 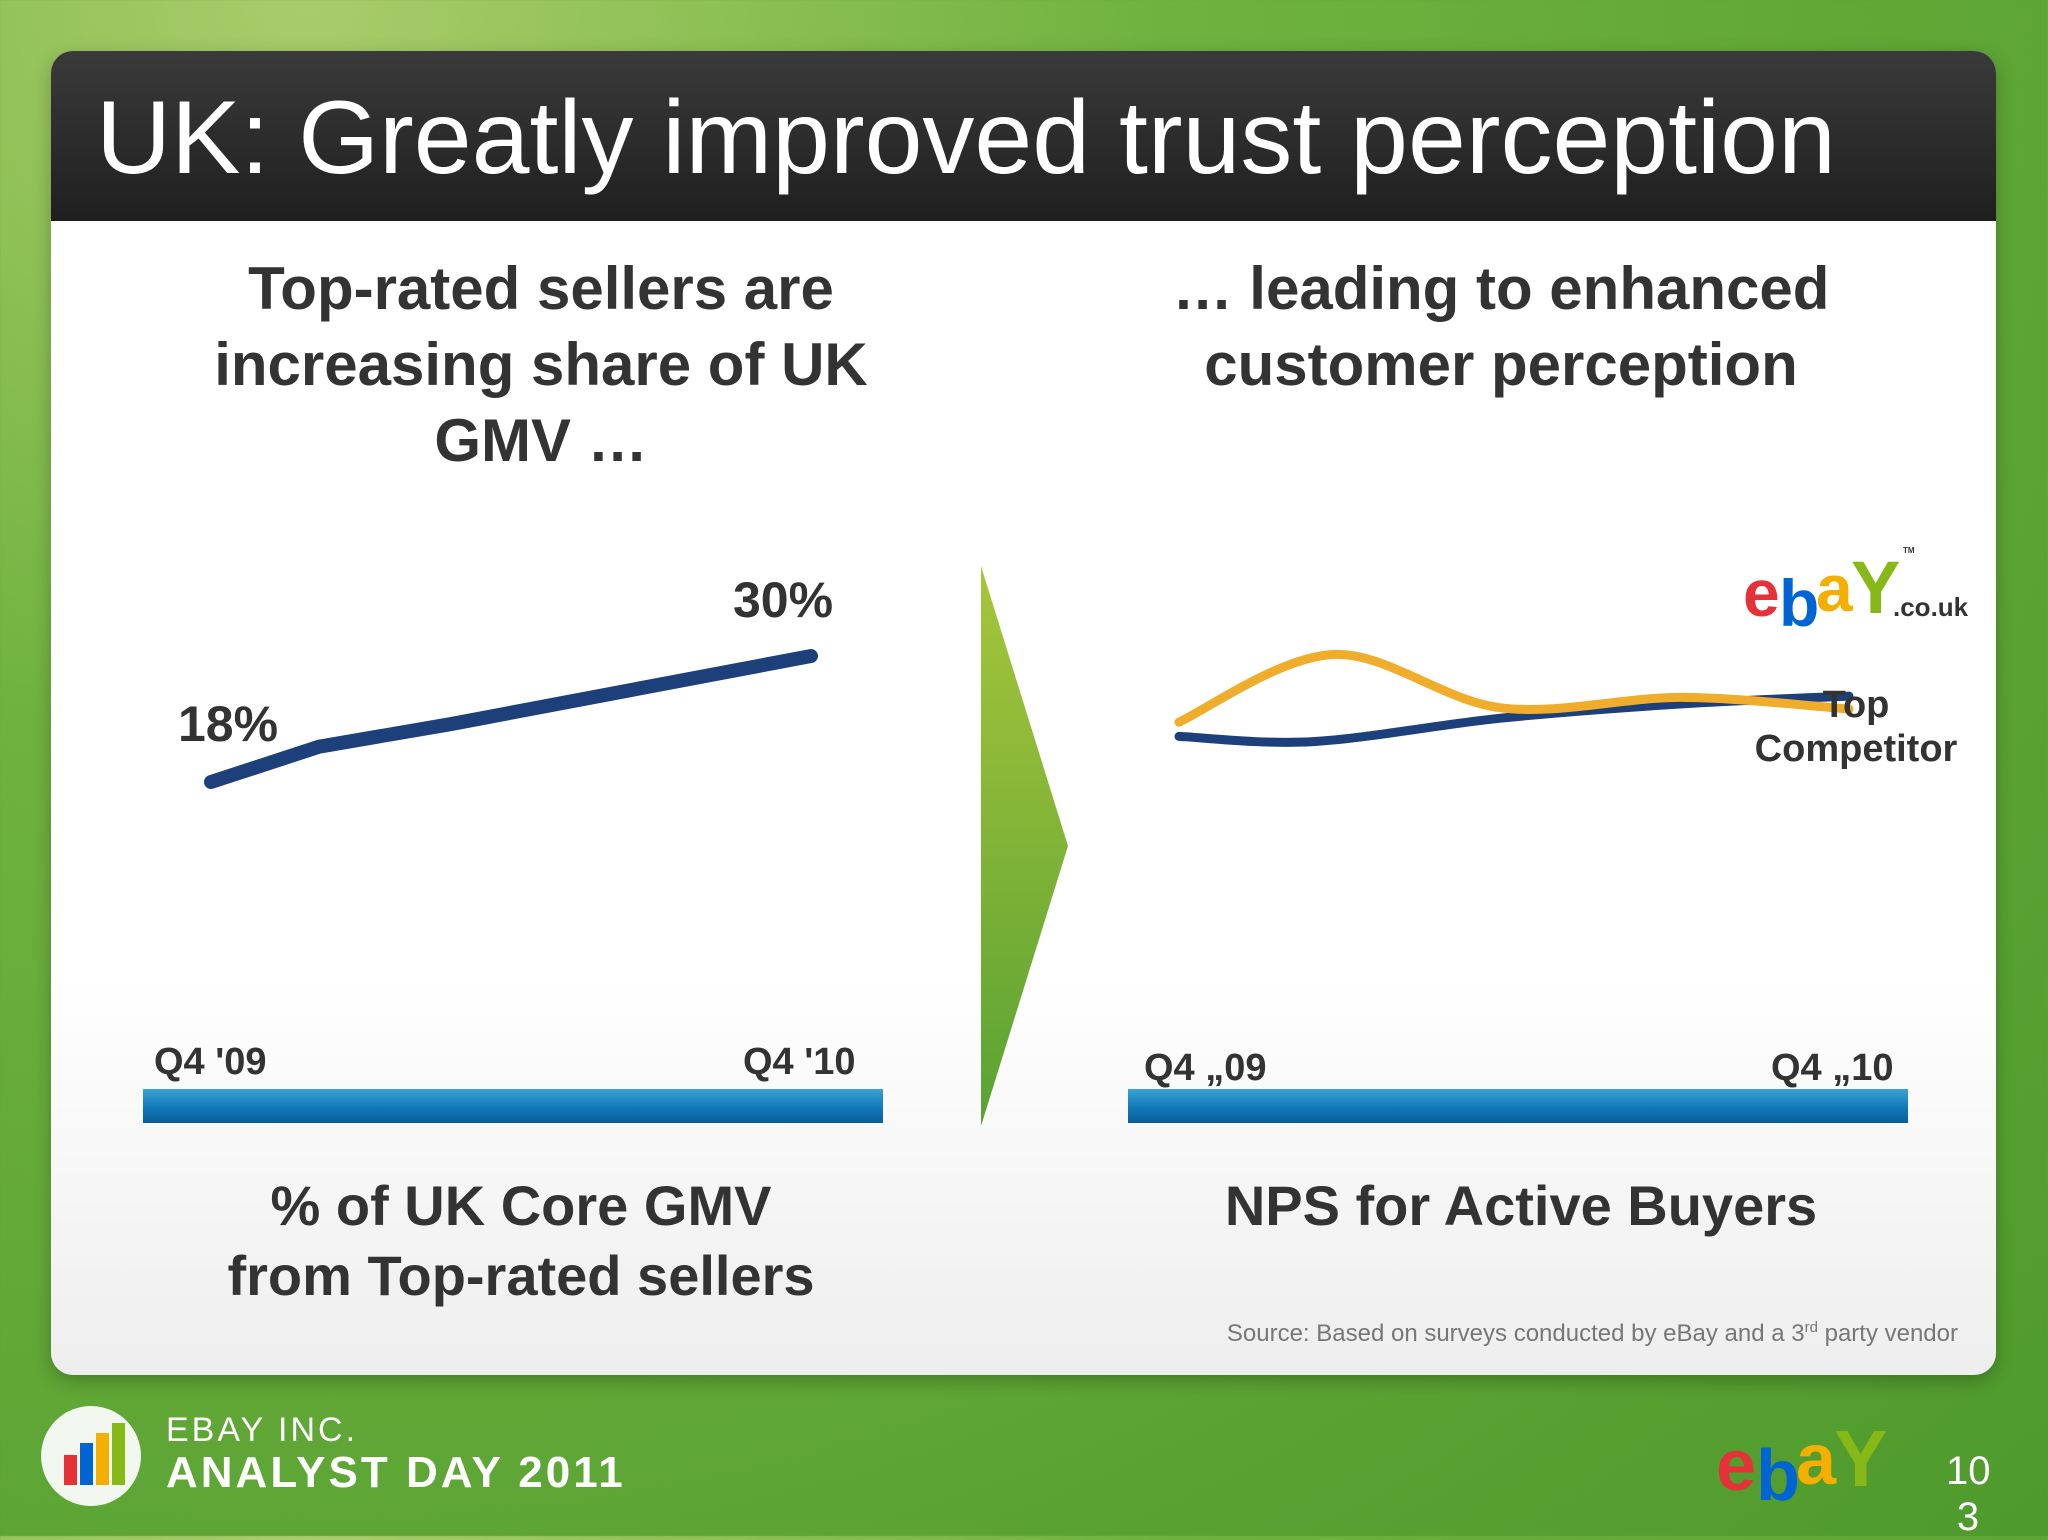 I want to click on ebay-footer-logo: e b a Y, so click(x=1801, y=1465).